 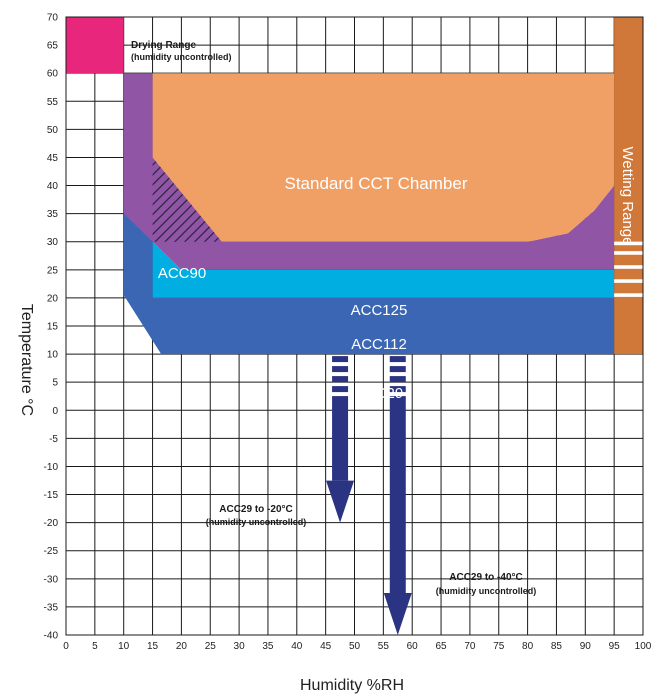 What do you see at coordinates (379, 344) in the screenshot?
I see `acc112-label: ACC112` at bounding box center [379, 344].